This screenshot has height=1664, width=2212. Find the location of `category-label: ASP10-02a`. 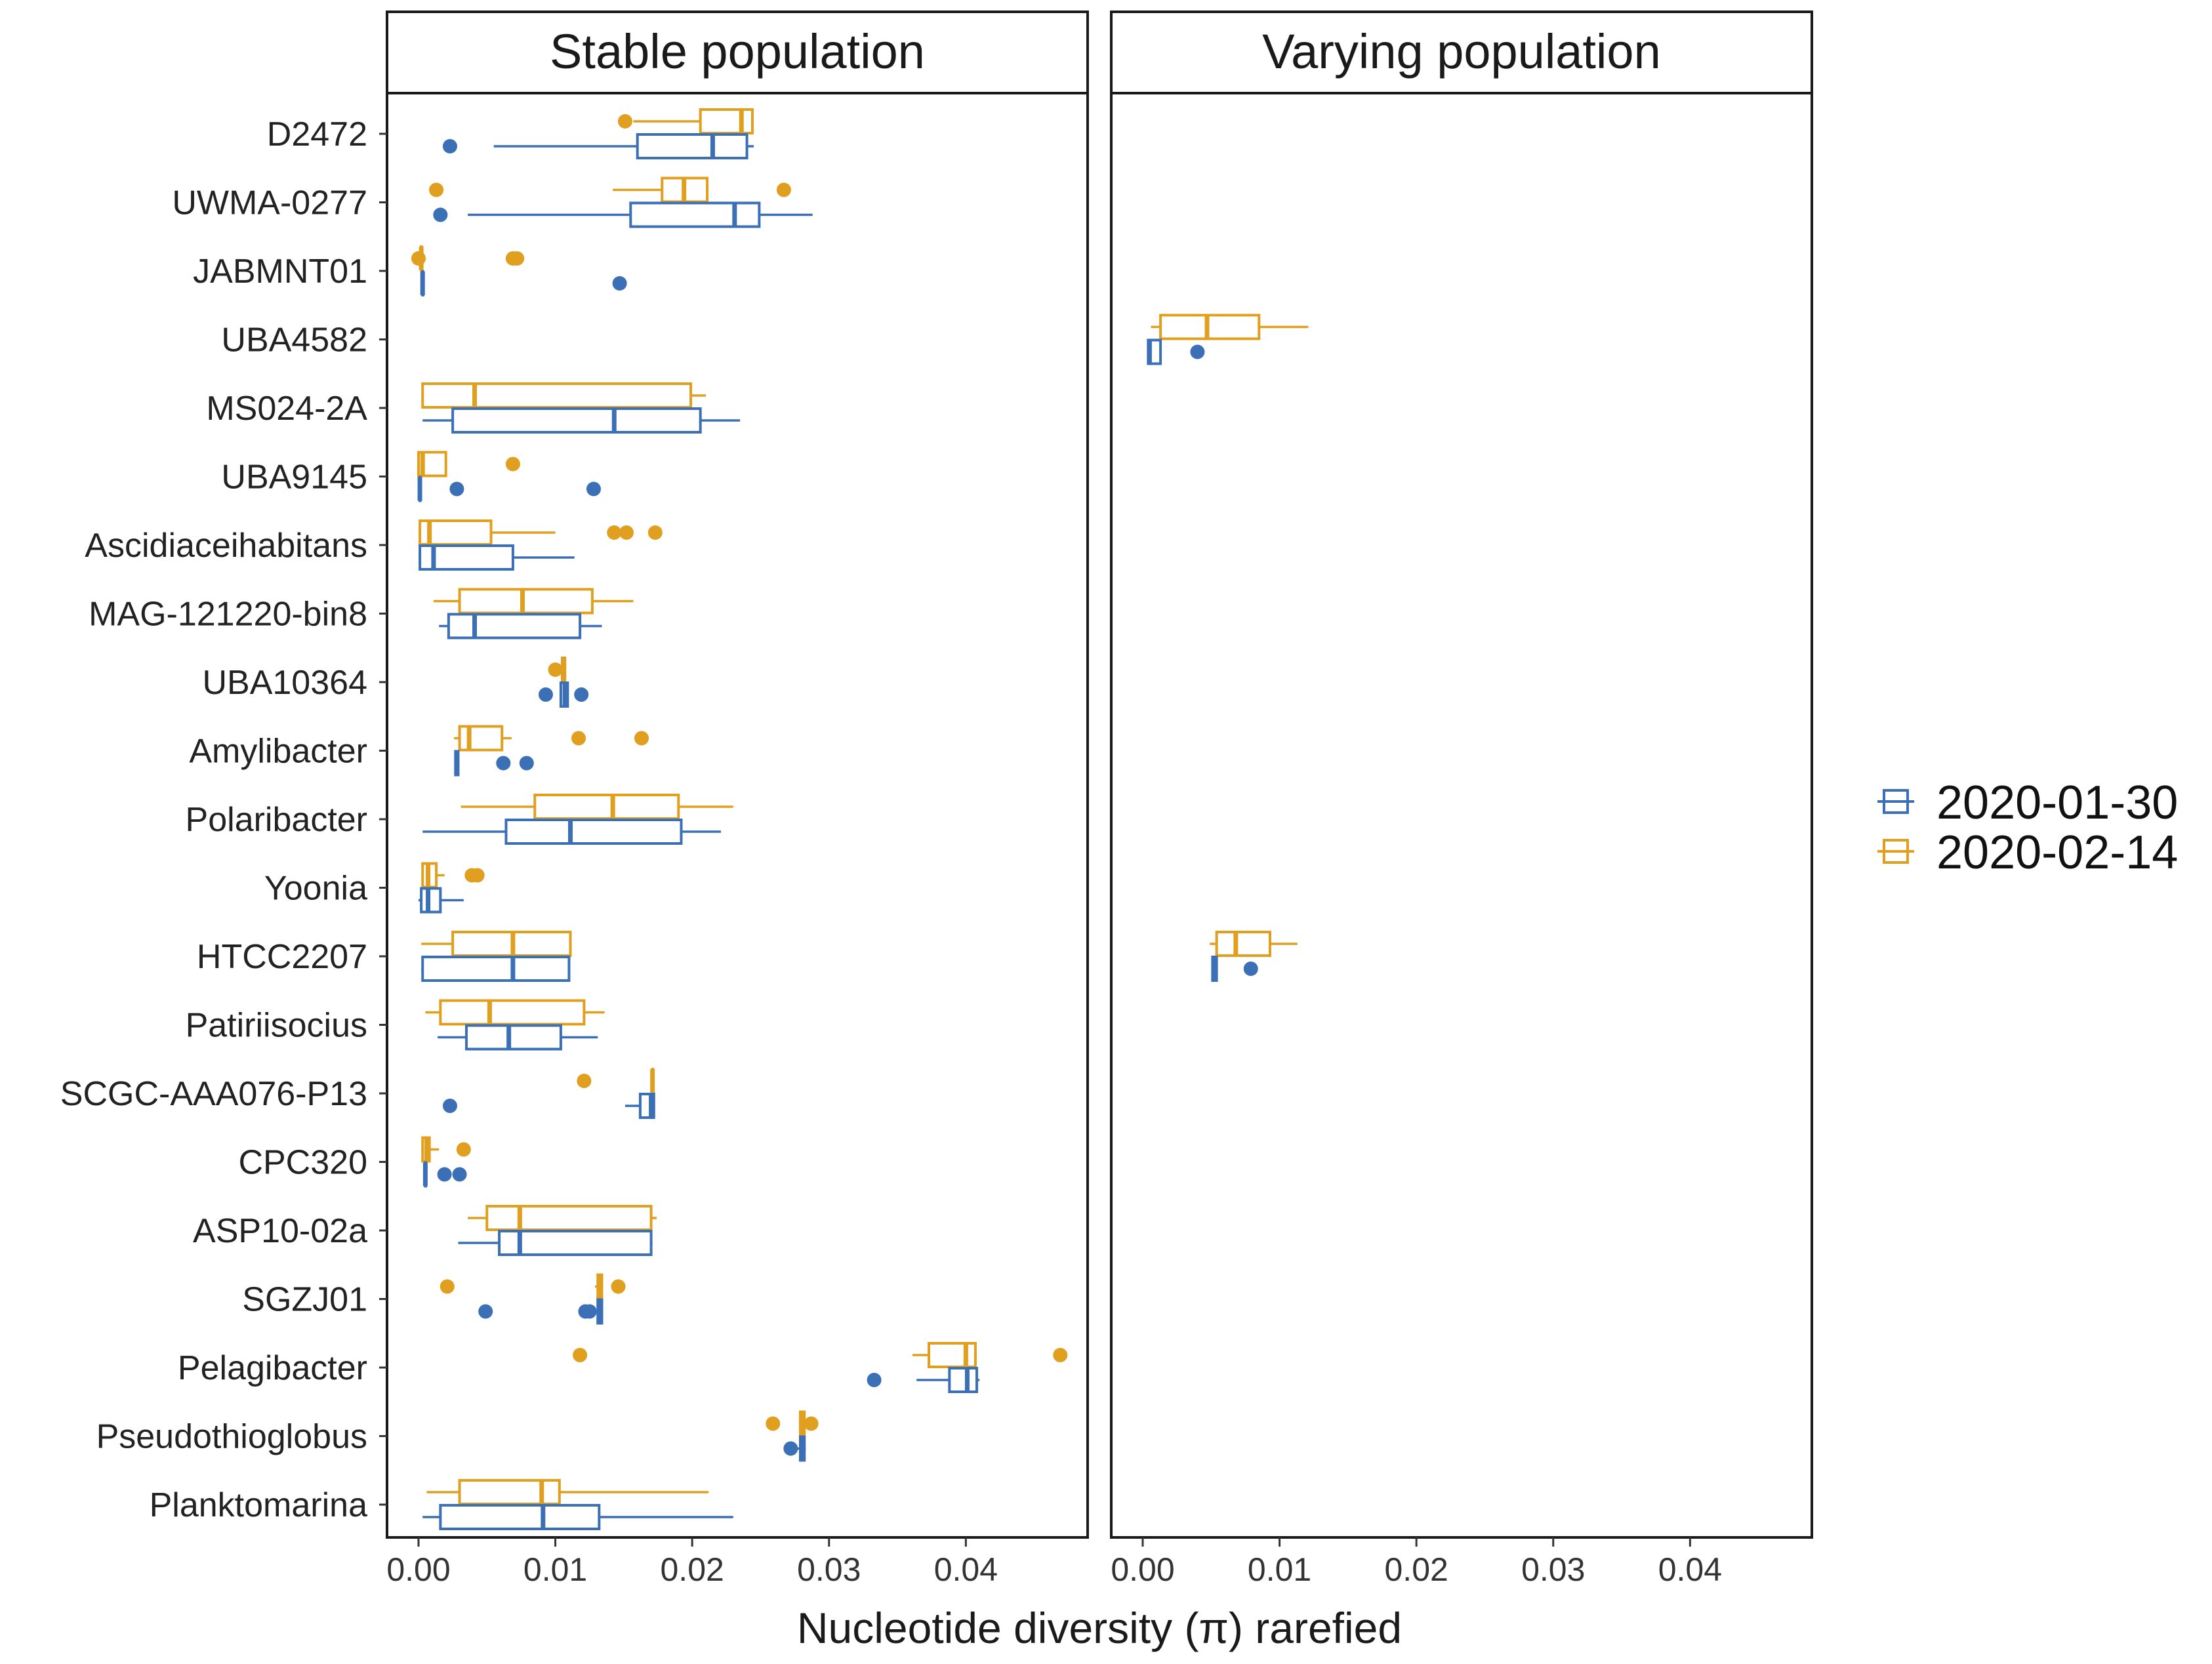

category-label: ASP10-02a is located at coordinates (280, 1231).